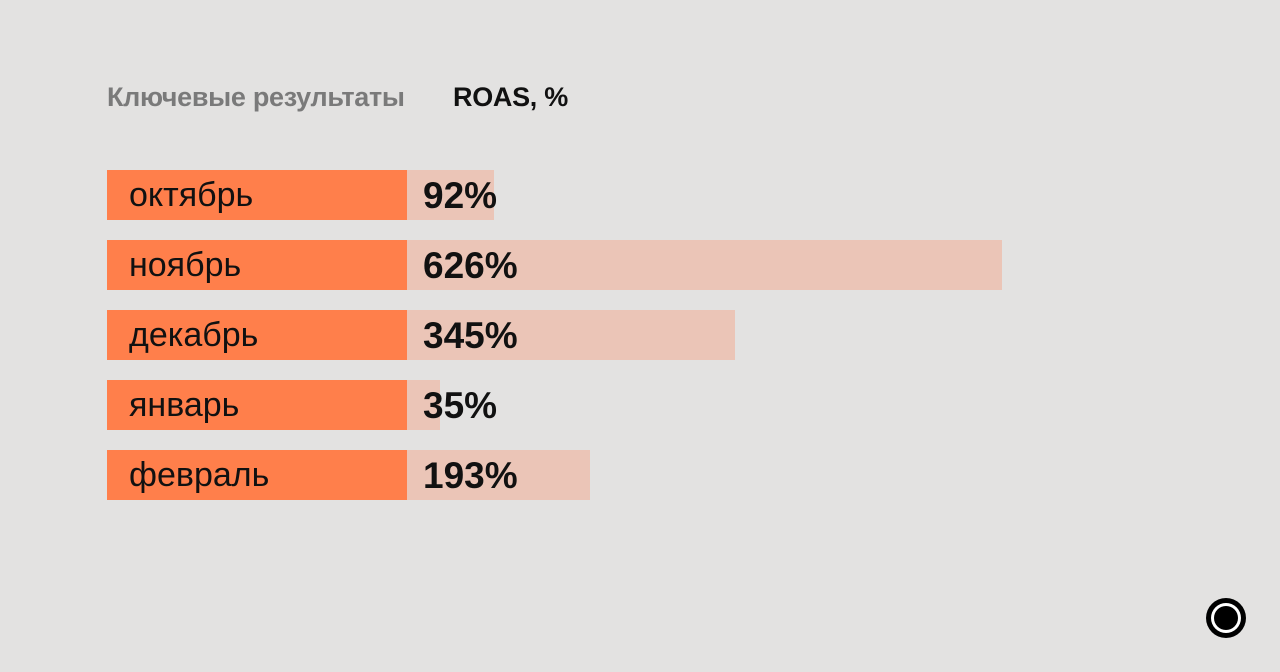 The height and width of the screenshot is (672, 1280). Describe the element at coordinates (191, 195) in the screenshot. I see `category-label: октябрь` at that location.